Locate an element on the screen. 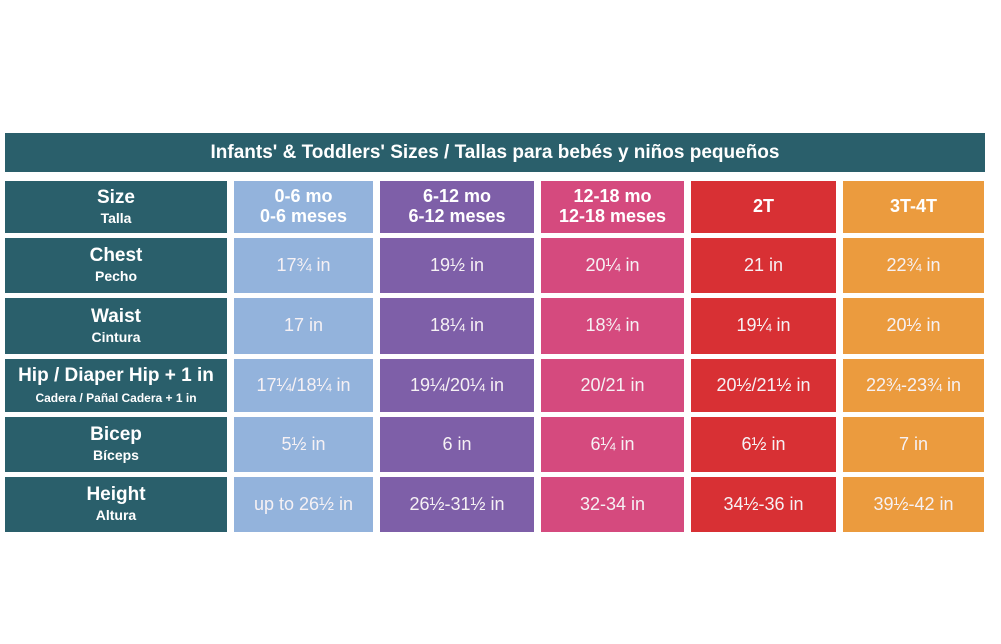 This screenshot has width=1001, height=644. table-cell: 19¼ in is located at coordinates (763, 326).